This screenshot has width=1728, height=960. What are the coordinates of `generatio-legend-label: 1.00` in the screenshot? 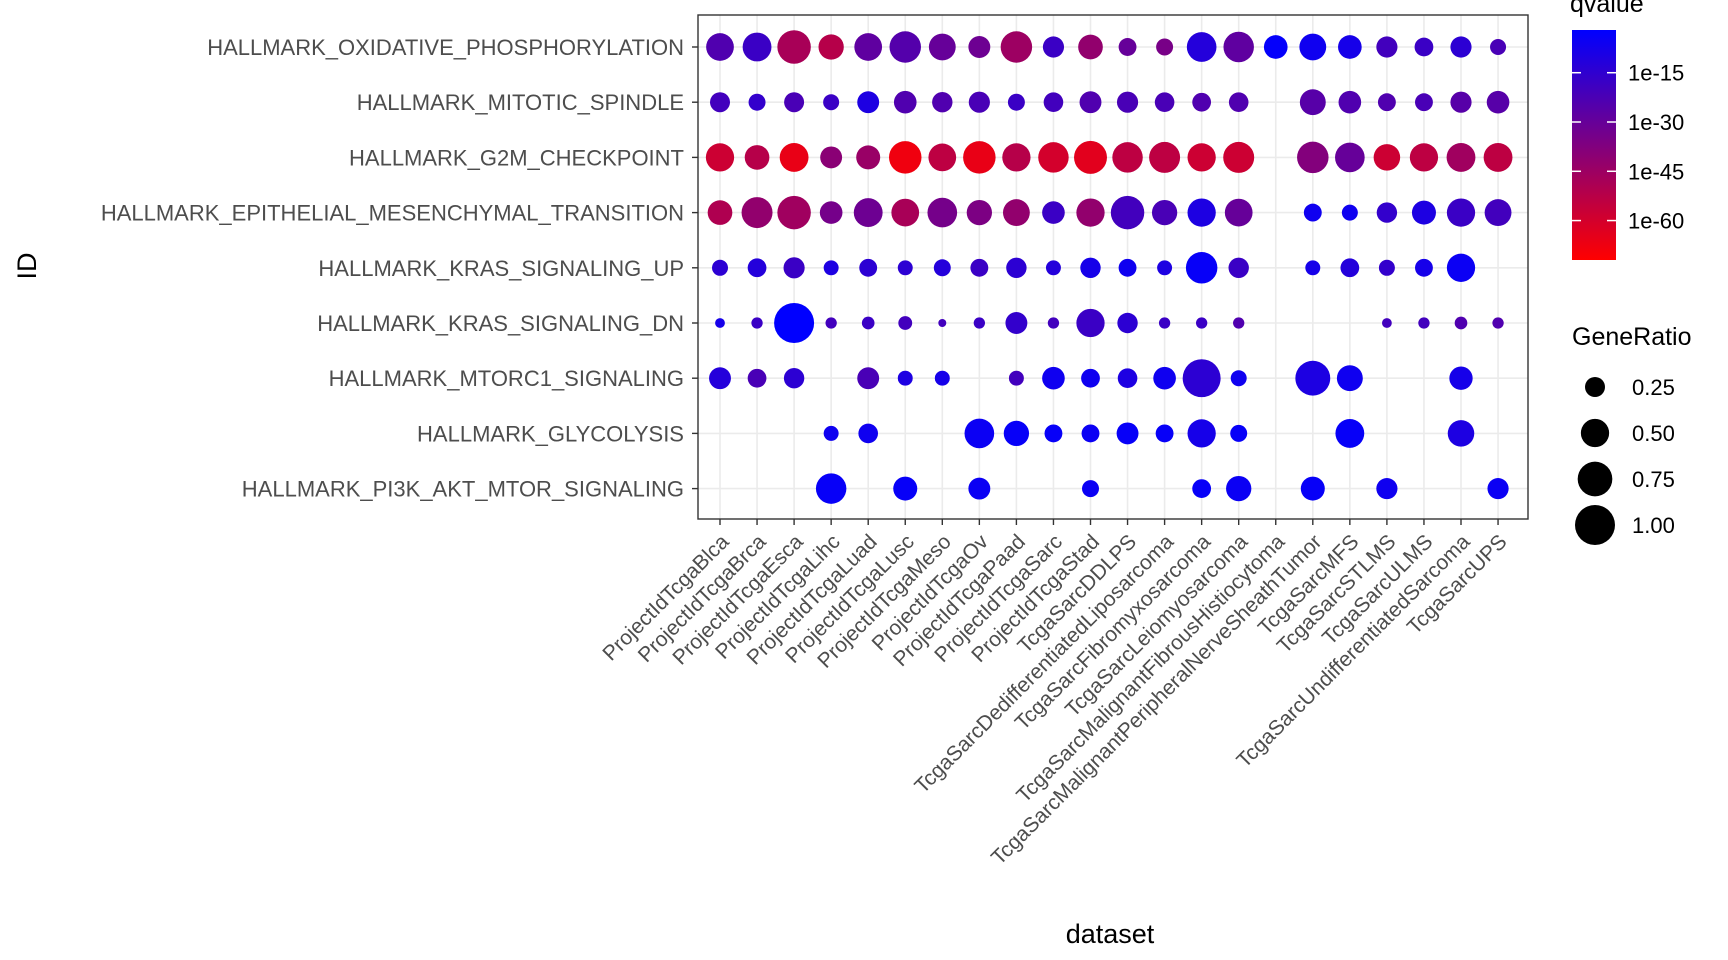 It's located at (1653, 525).